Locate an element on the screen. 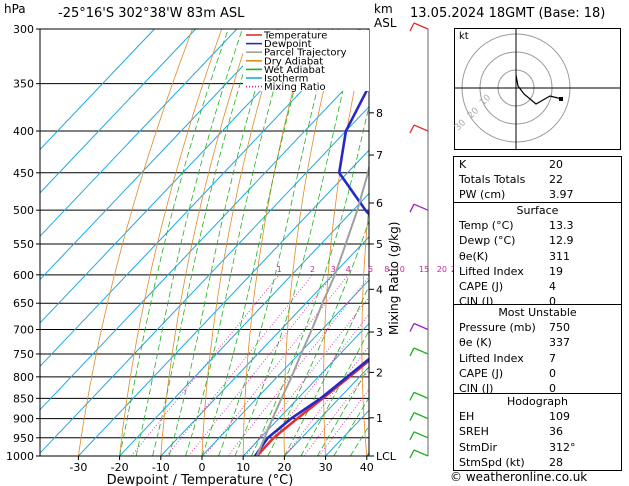  x-tick-label: 20 is located at coordinates (284, 467).